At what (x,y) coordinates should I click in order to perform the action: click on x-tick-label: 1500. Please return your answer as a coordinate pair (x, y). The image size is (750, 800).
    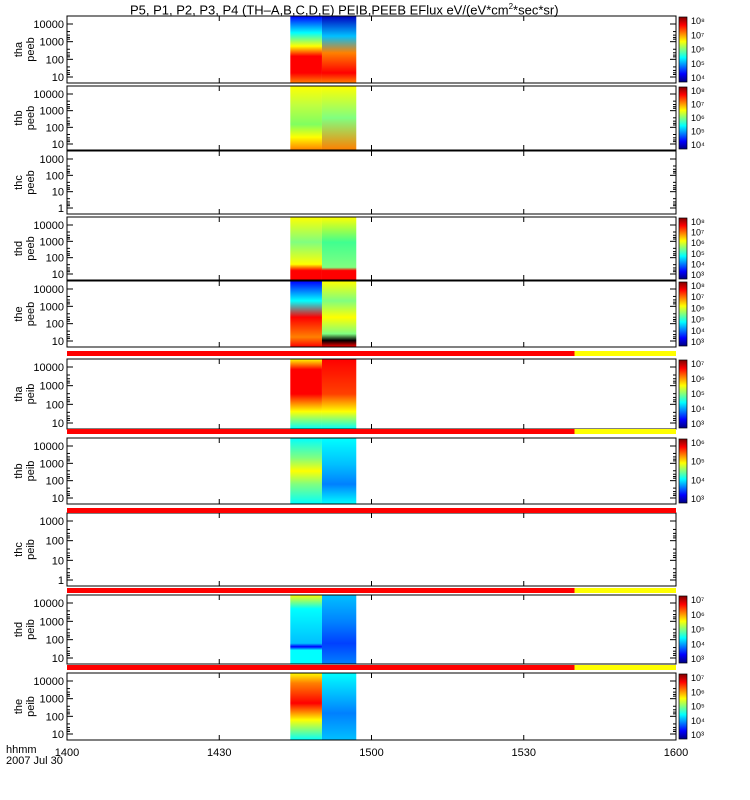
    Looking at the image, I should click on (371, 753).